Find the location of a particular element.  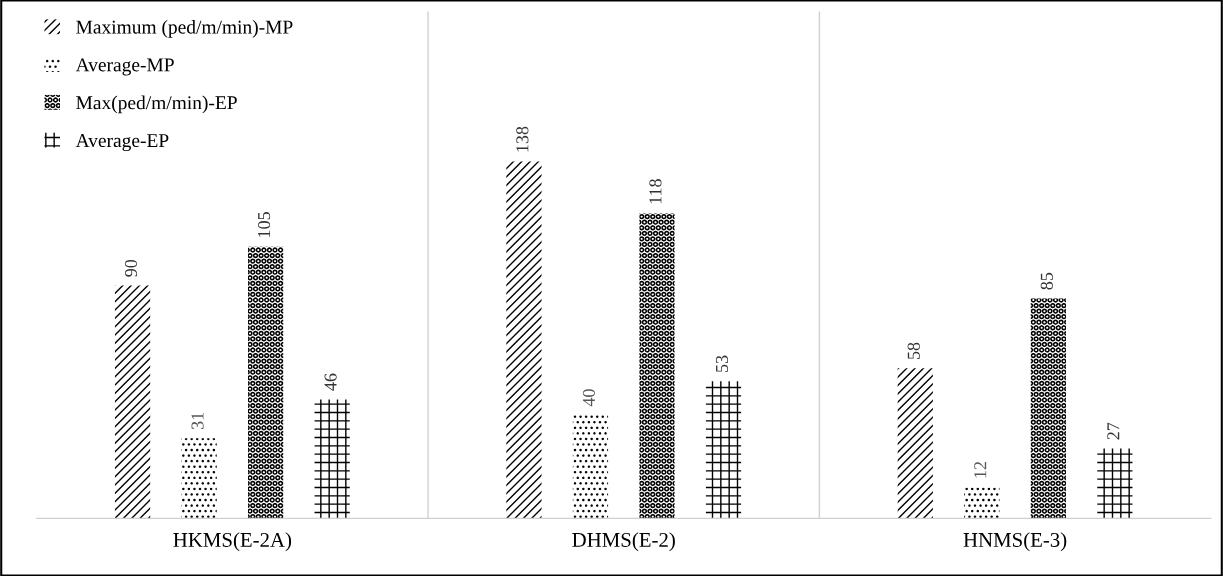

data-label: 46 is located at coordinates (330, 382).